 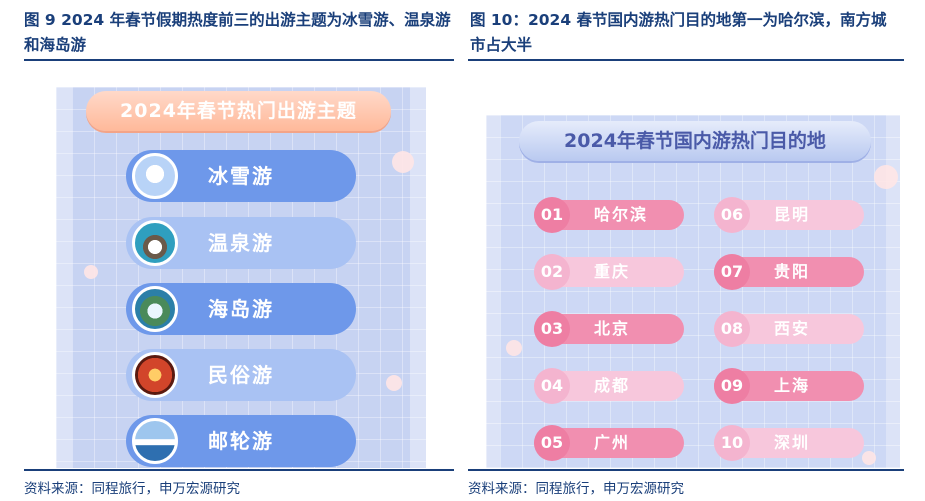 What do you see at coordinates (678, 32) in the screenshot?
I see `figure-10-title: 图 10：2024 春节国内游热门目的地第一为哈尔滨，南方城市占大半` at bounding box center [678, 32].